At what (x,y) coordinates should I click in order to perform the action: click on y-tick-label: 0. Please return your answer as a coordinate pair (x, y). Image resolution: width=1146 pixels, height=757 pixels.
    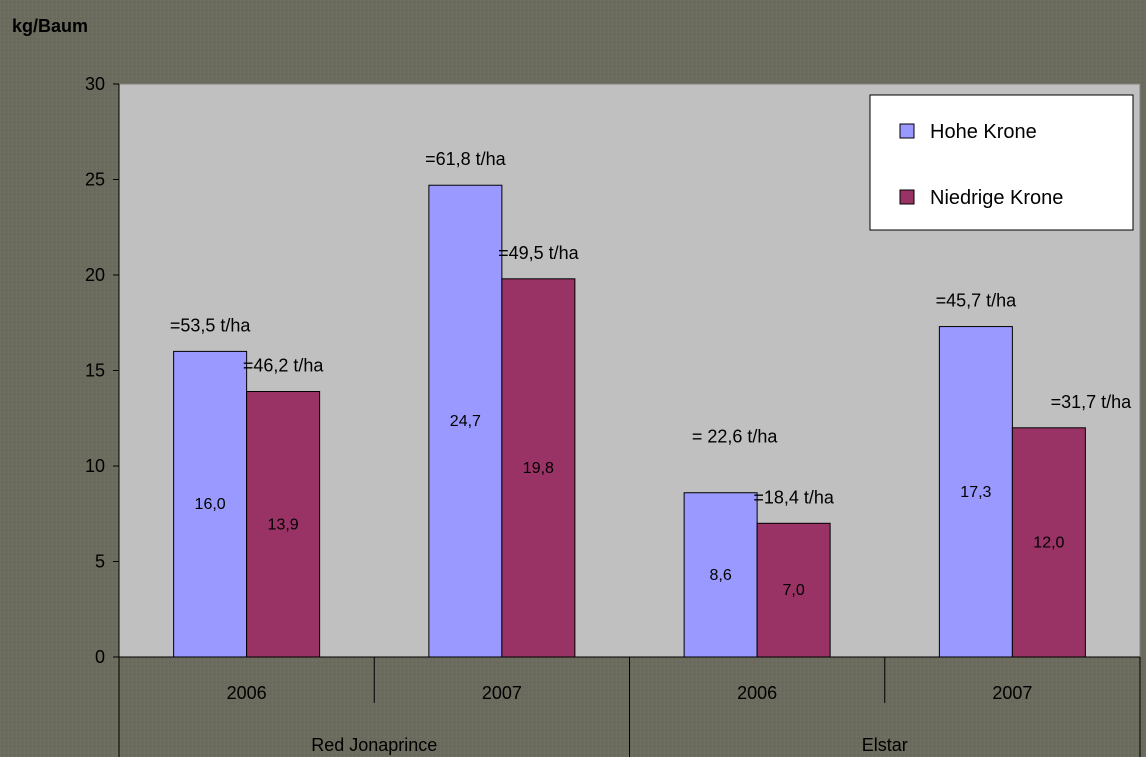
    Looking at the image, I should click on (100, 657).